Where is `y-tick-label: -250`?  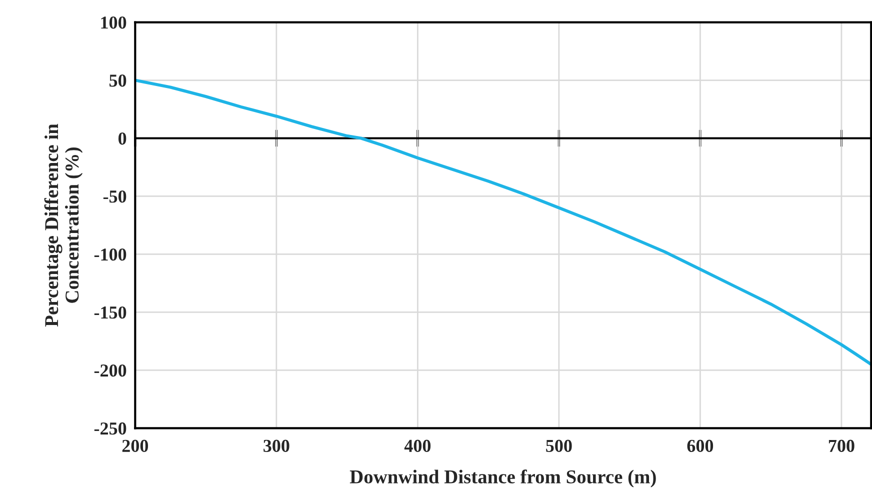 y-tick-label: -250 is located at coordinates (110, 428).